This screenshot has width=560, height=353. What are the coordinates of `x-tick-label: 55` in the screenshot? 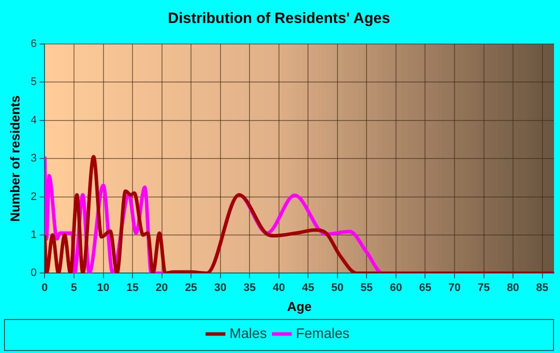 It's located at (366, 288).